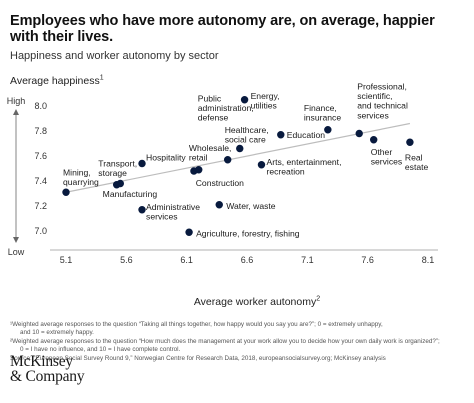 The image size is (474, 403). Describe the element at coordinates (248, 233) in the screenshot. I see `data-point-label: Agriculture, forestry, fishing` at that location.